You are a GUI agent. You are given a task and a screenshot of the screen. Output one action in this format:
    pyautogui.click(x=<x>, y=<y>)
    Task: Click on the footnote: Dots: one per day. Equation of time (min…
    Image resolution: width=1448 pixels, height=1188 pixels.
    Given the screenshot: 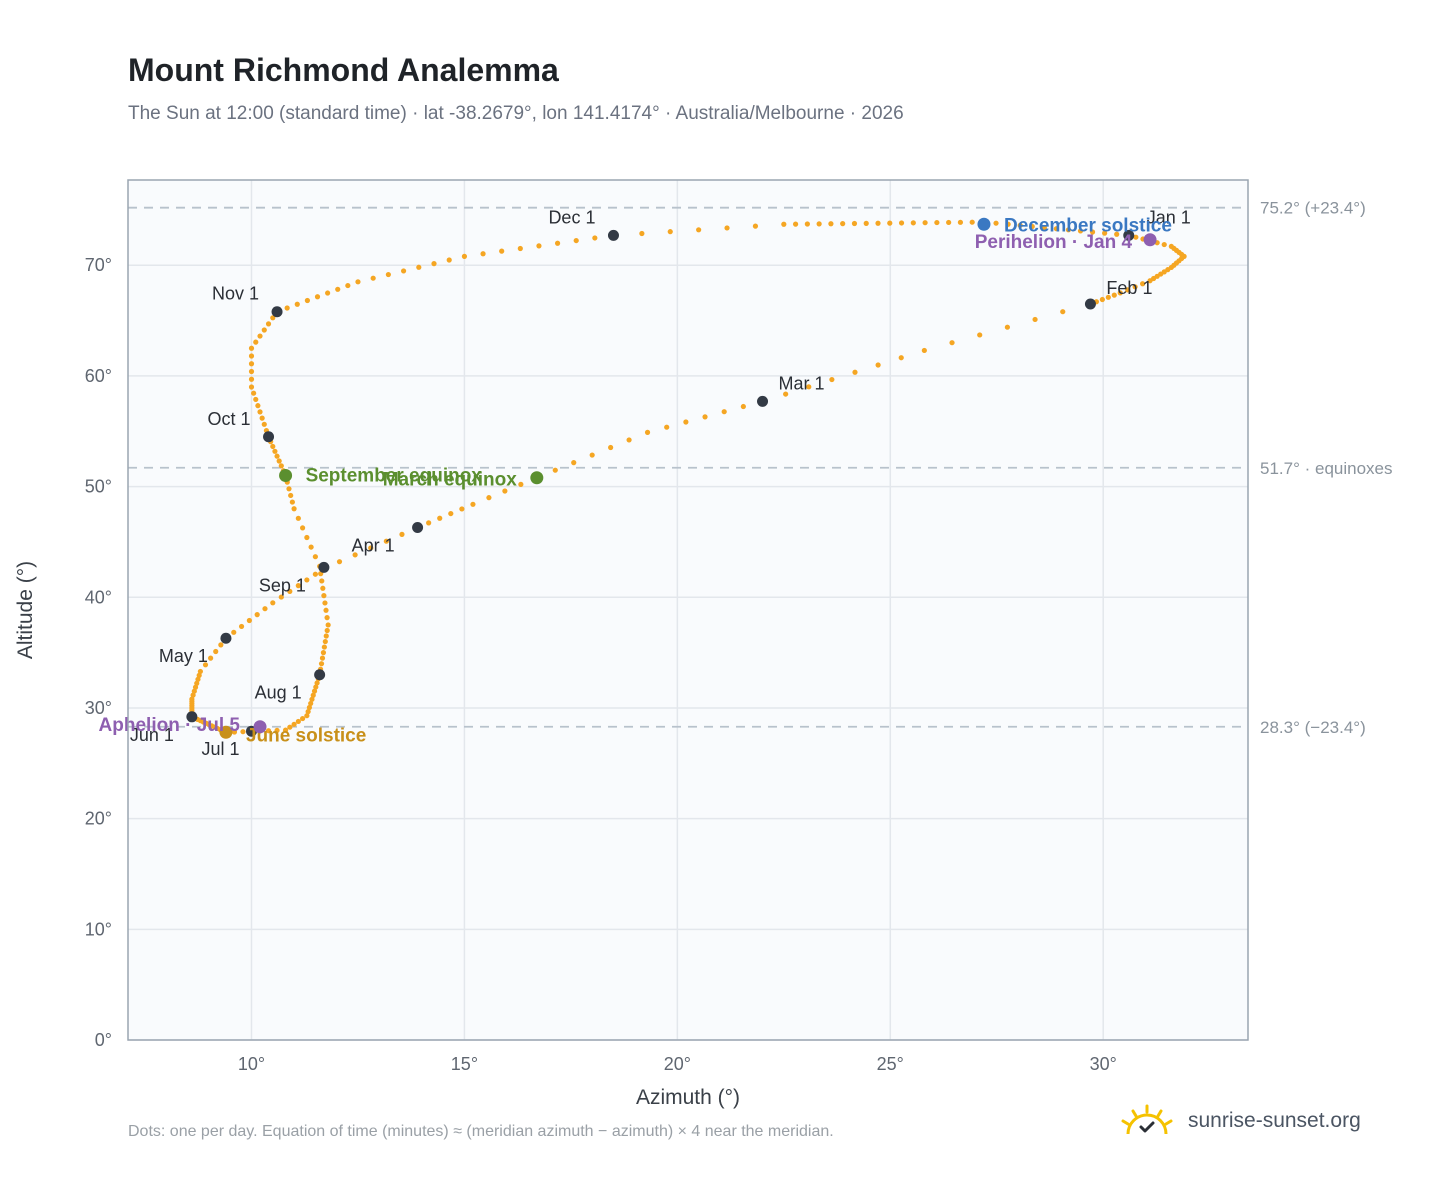 What is the action you would take?
    pyautogui.click(x=481, y=1131)
    